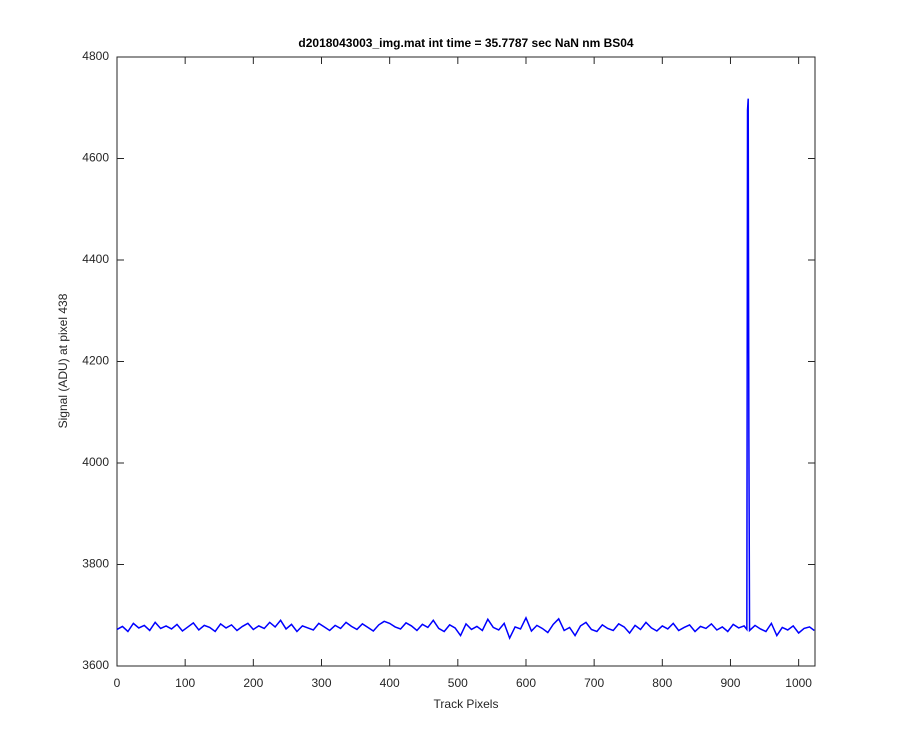 This screenshot has height=750, width=900. I want to click on y-tick-label: 4000, so click(95, 462).